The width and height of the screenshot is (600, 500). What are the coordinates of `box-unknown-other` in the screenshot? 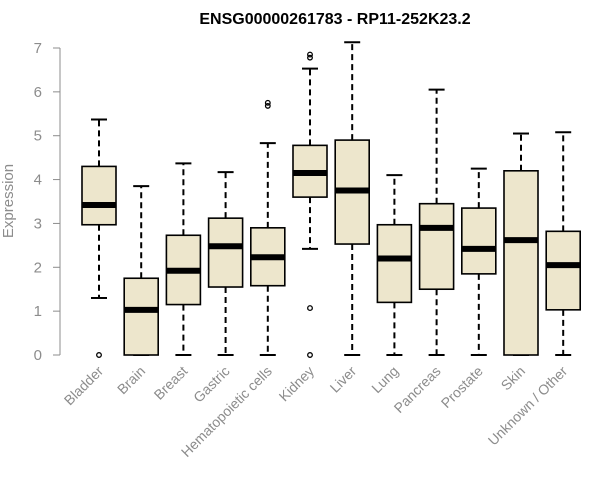 It's located at (563, 243).